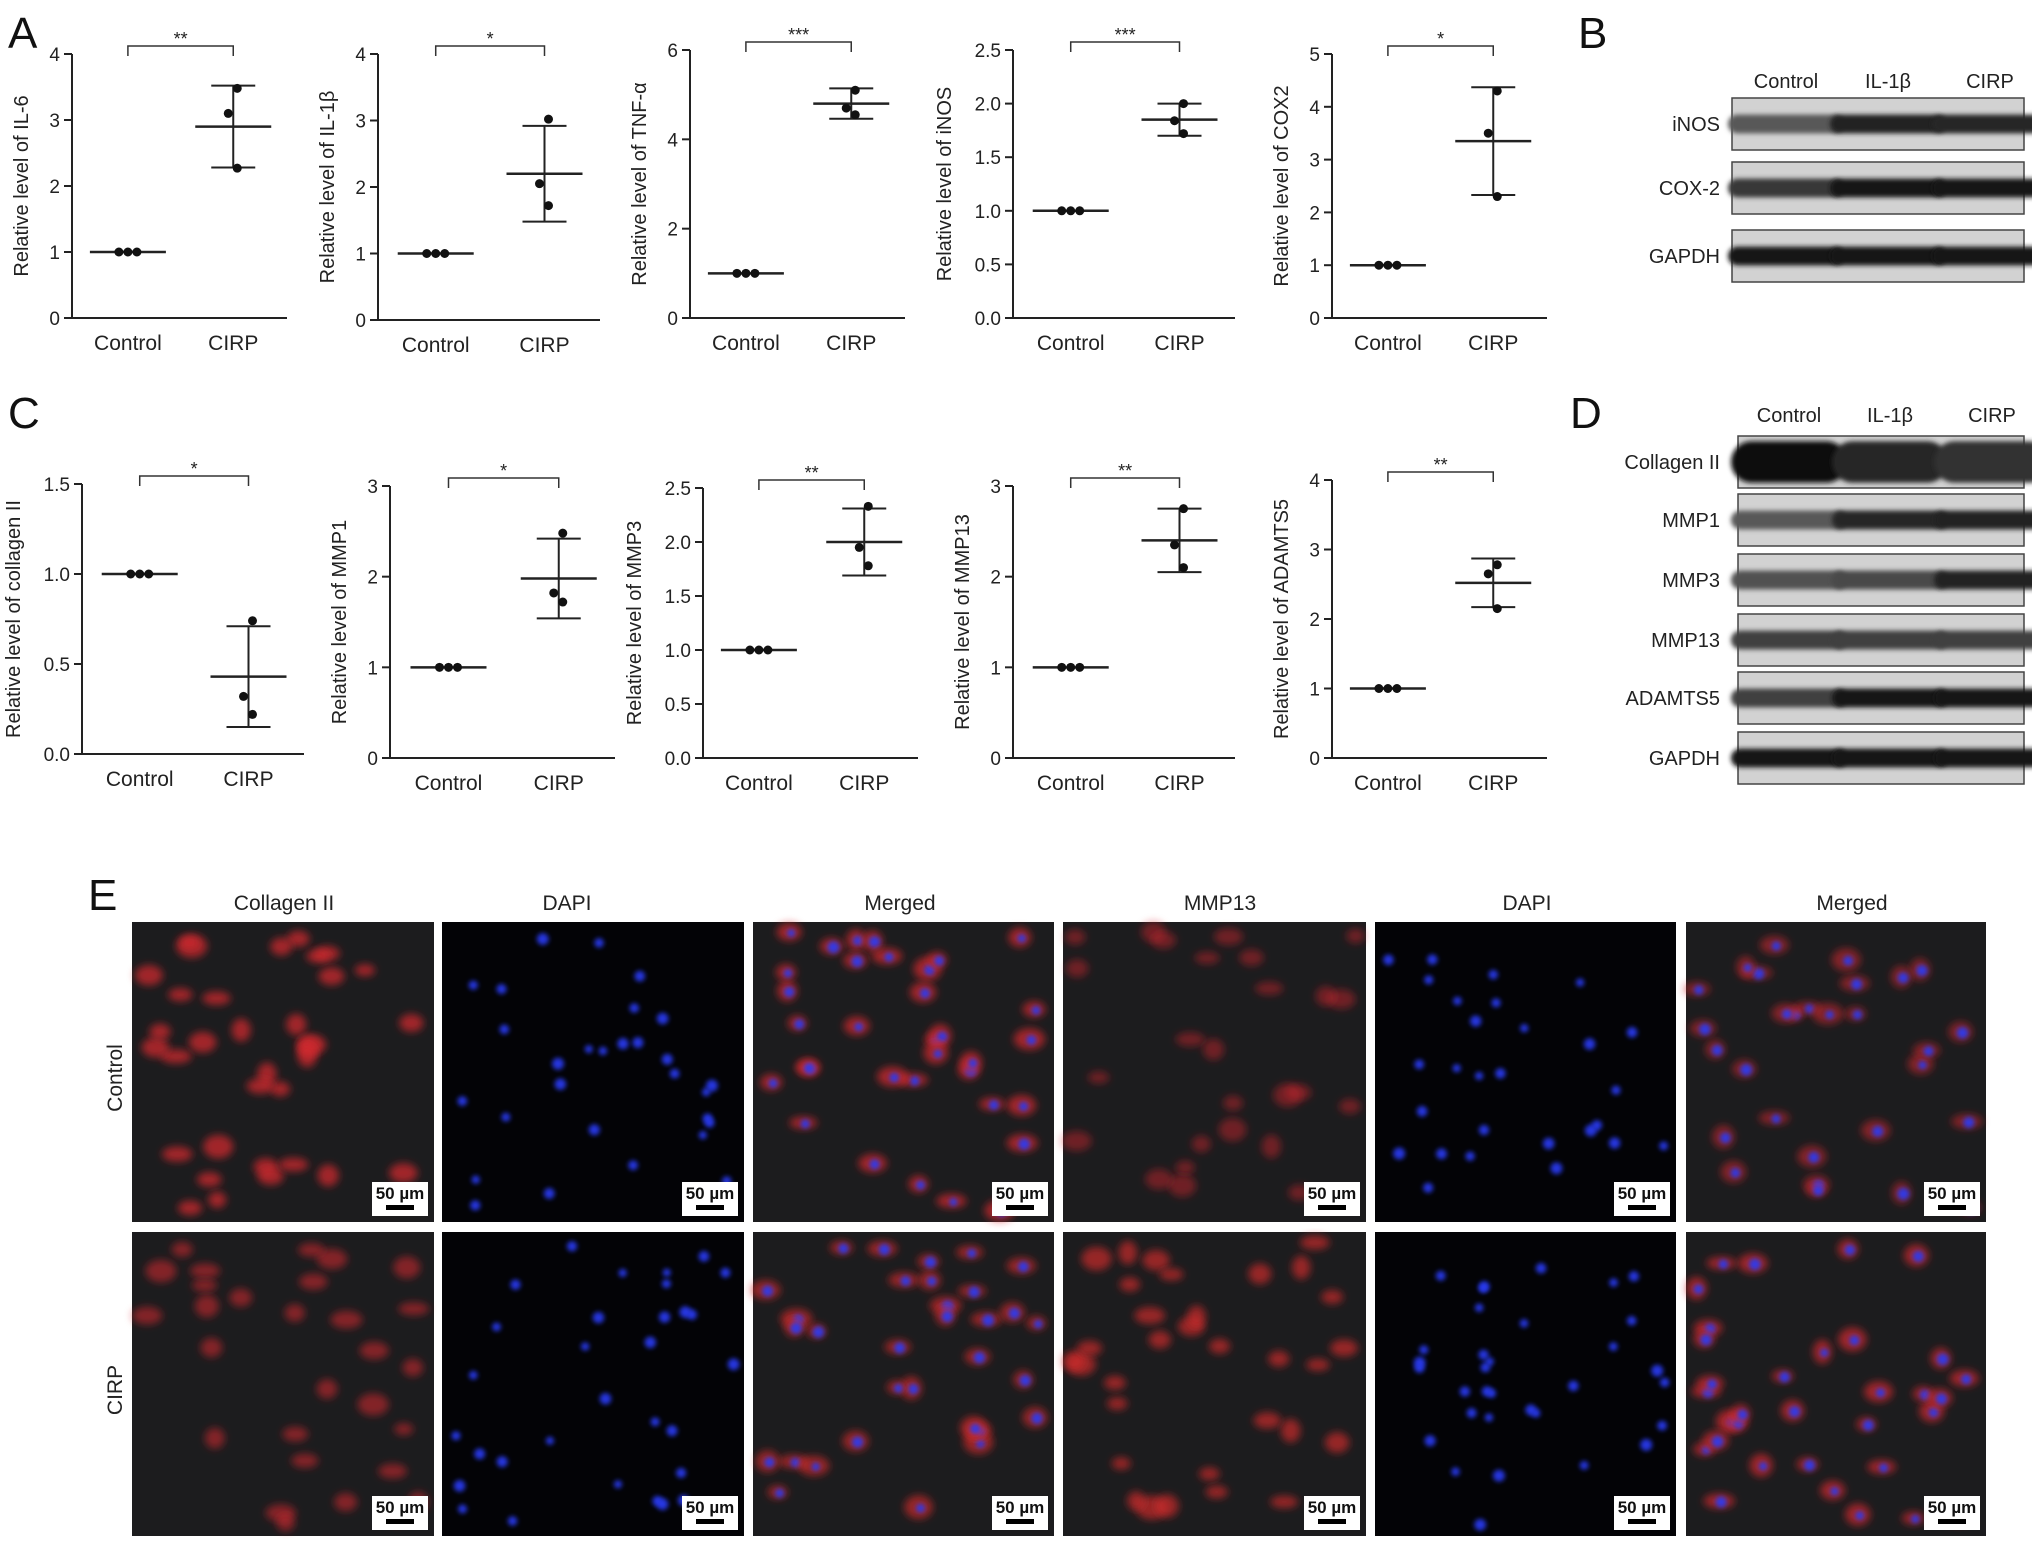 The width and height of the screenshot is (2032, 1545). What do you see at coordinates (672, 230) in the screenshot?
I see `y-tick-label: 2` at bounding box center [672, 230].